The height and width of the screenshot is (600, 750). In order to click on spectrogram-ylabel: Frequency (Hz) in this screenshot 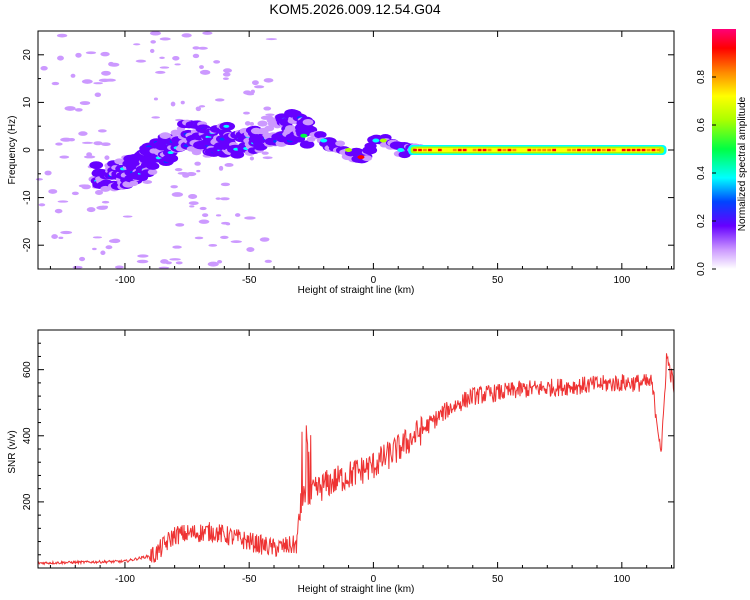, I will do `click(12, 150)`.